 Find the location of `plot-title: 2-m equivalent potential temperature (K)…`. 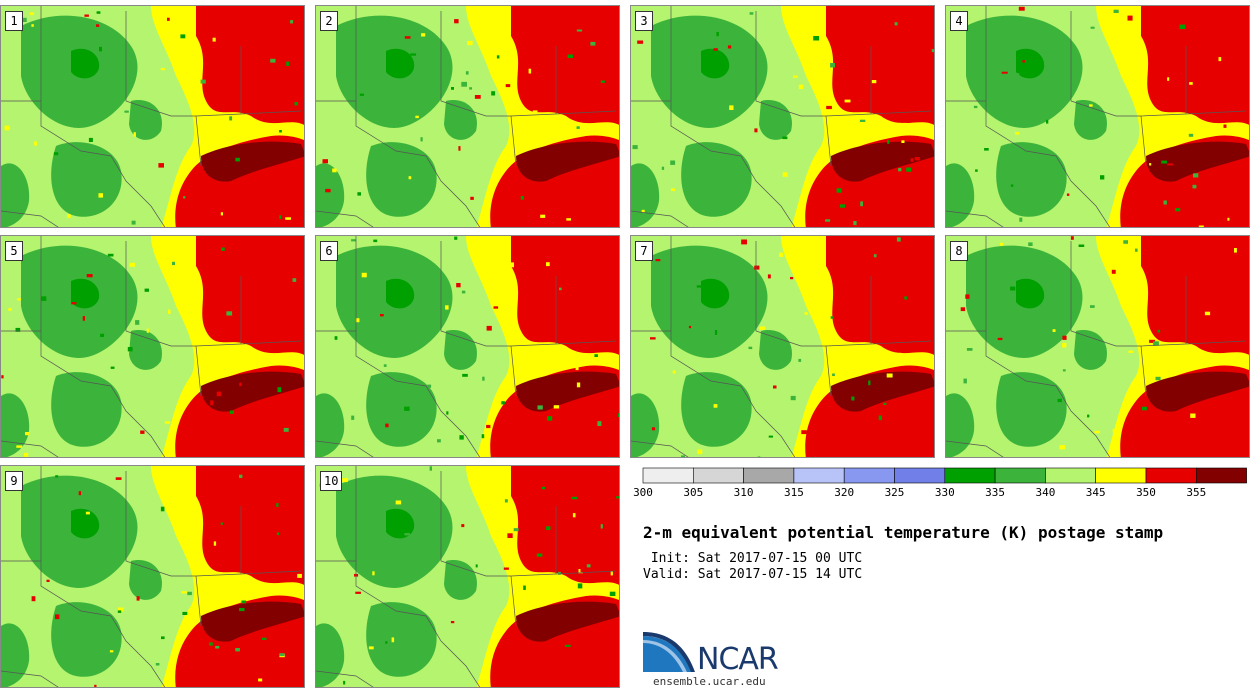

plot-title: 2-m equivalent potential temperature (K)… is located at coordinates (903, 532).